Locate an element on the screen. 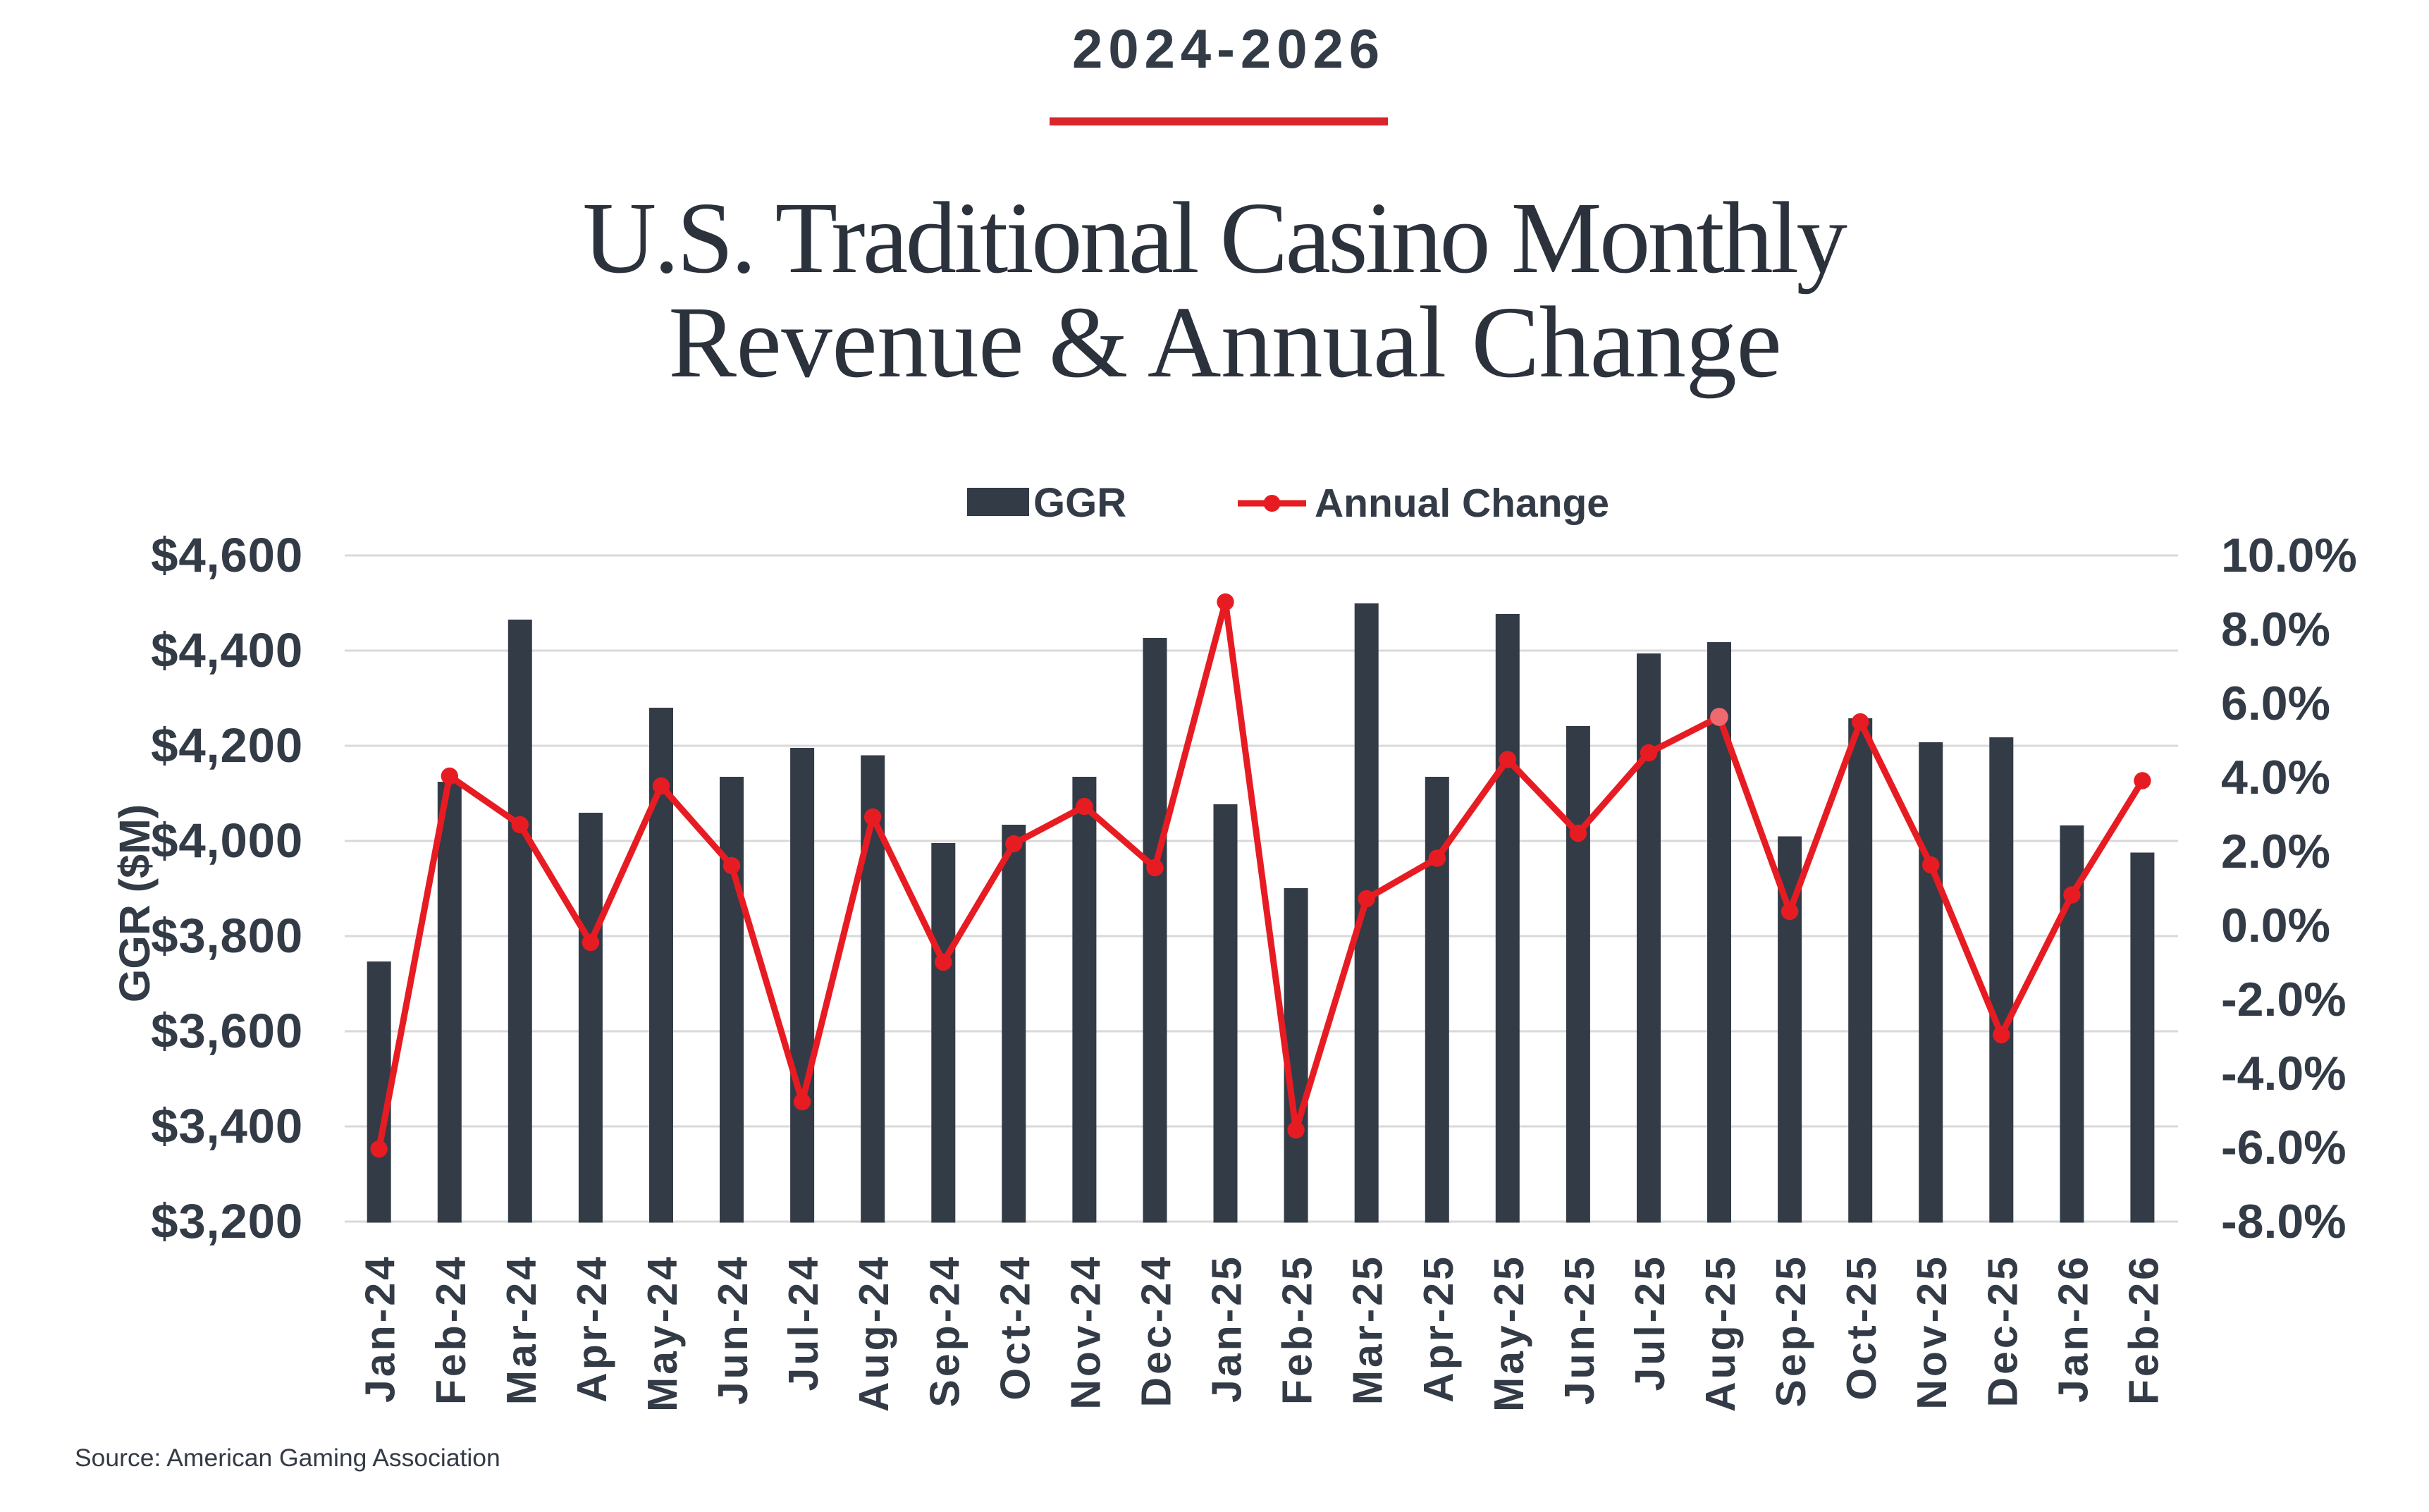 The width and height of the screenshot is (2429, 1512). svg-text: Dec-24 is located at coordinates (1156, 1331).